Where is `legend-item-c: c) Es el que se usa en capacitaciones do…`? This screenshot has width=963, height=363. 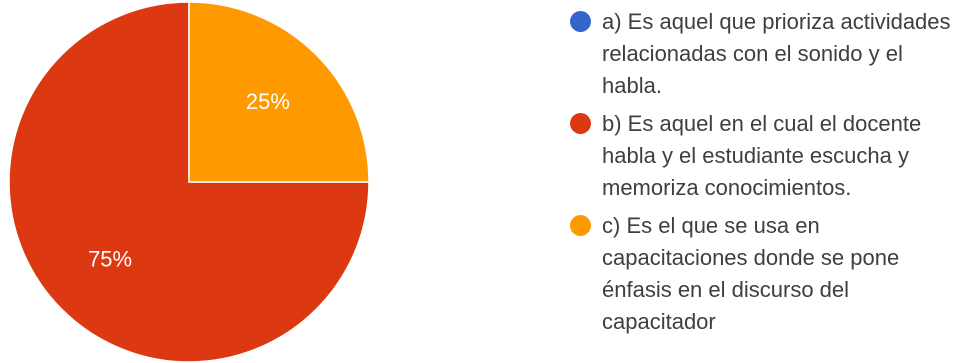 legend-item-c: c) Es el que se usa en capacitaciones do… is located at coordinates (765, 274).